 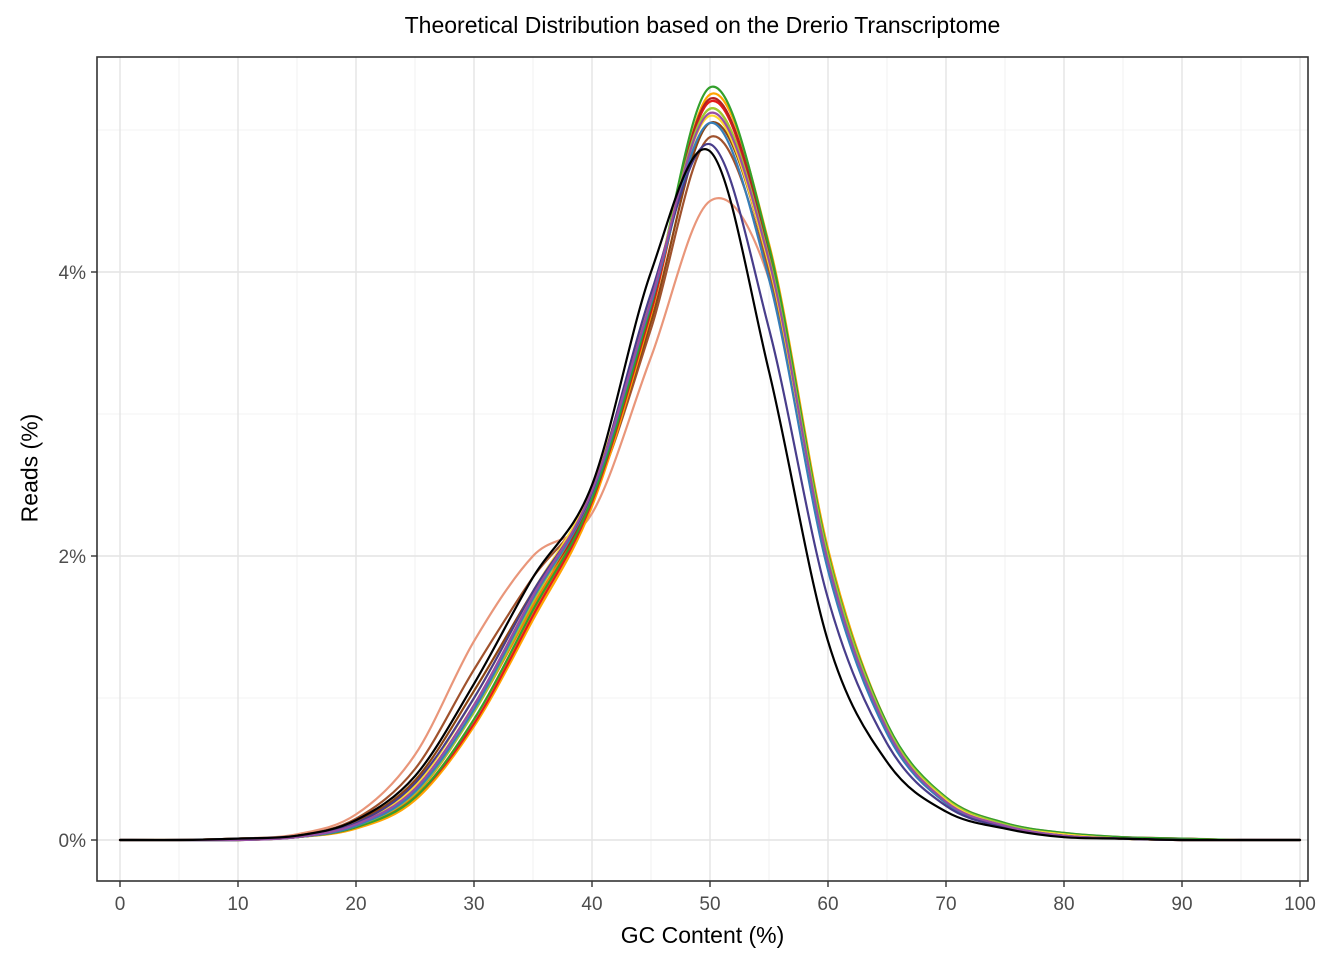 What do you see at coordinates (473, 904) in the screenshot?
I see `x-tick-label: 30` at bounding box center [473, 904].